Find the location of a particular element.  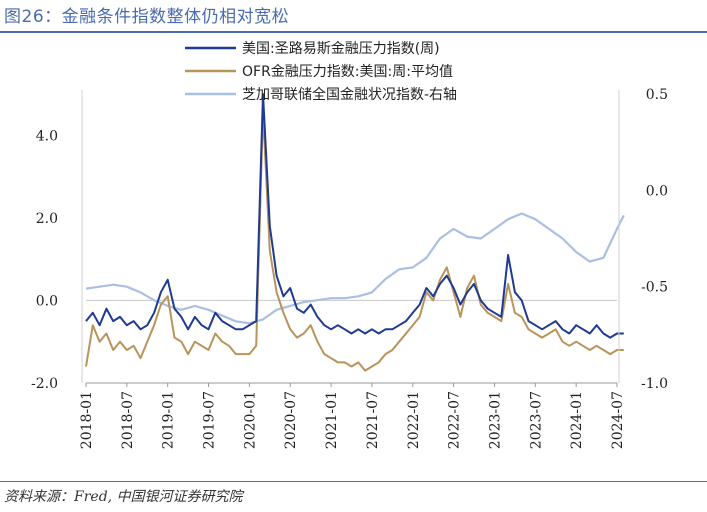

y-right-tick-label: 0.0 is located at coordinates (657, 191).